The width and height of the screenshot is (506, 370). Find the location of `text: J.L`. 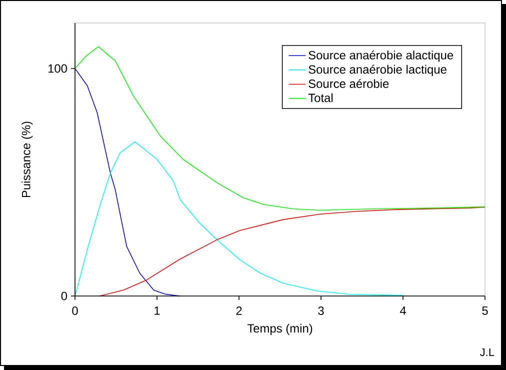

text: J.L is located at coordinates (487, 352).